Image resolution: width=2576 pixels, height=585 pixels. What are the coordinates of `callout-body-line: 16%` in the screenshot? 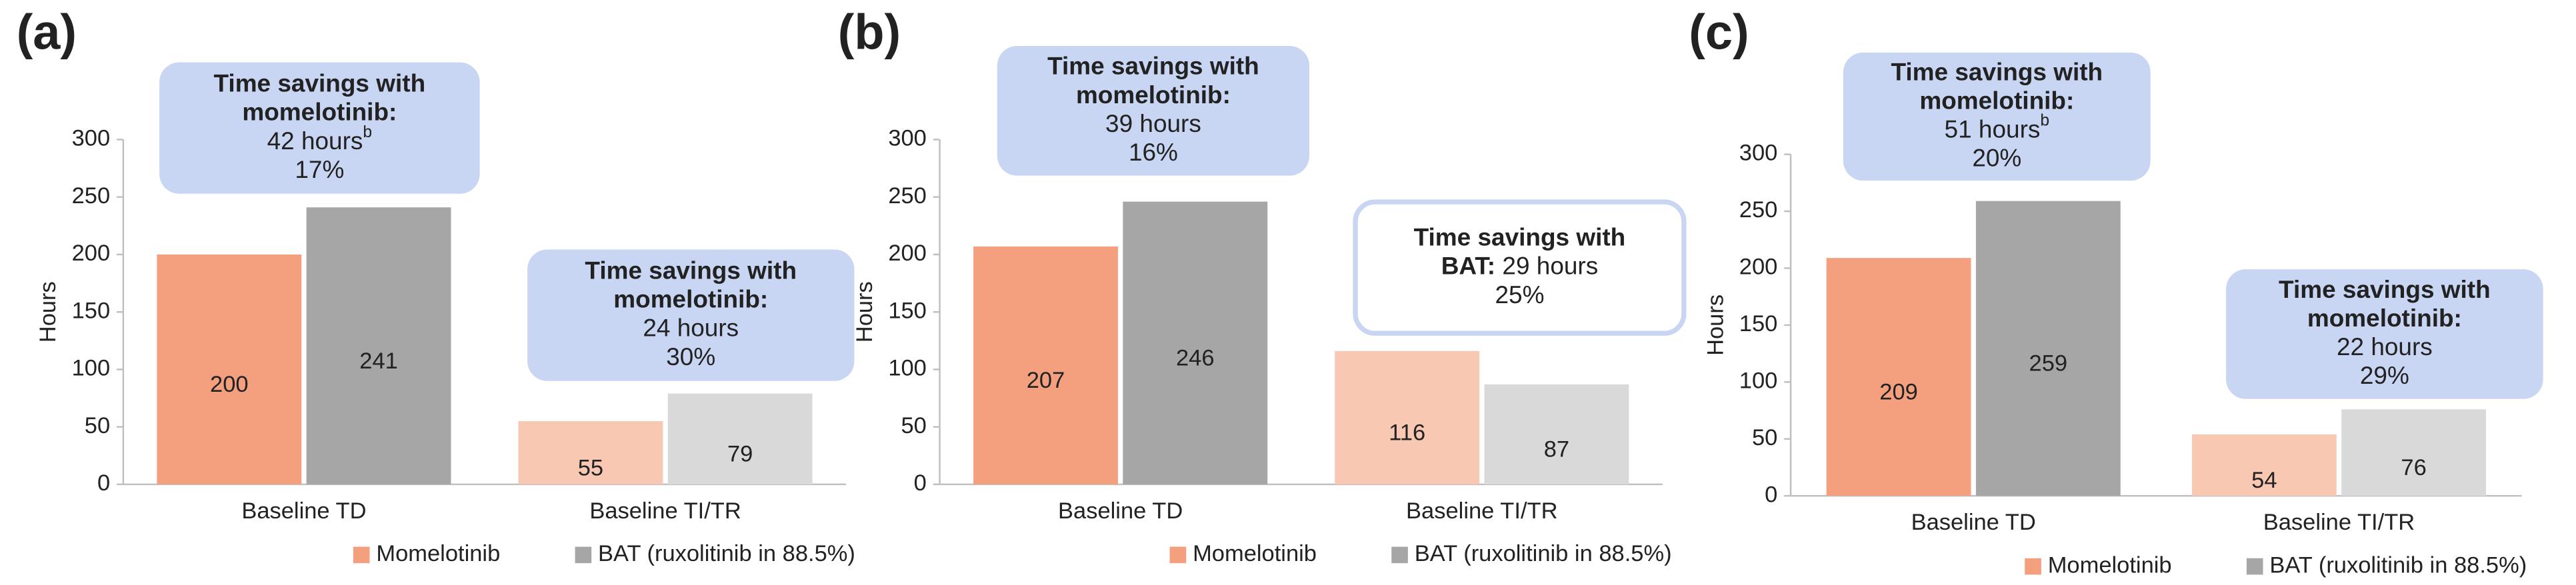 It's located at (1153, 152).